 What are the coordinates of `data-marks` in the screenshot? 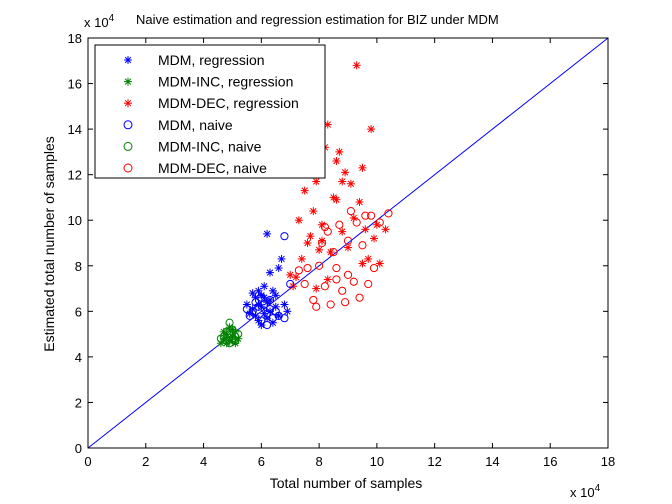 It's located at (304, 204).